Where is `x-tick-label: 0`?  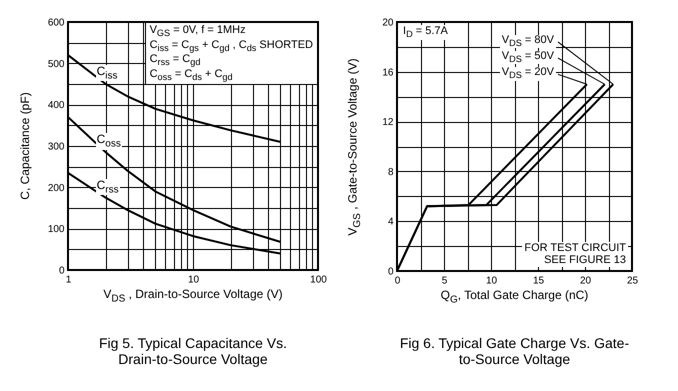 x-tick-label: 0 is located at coordinates (397, 281).